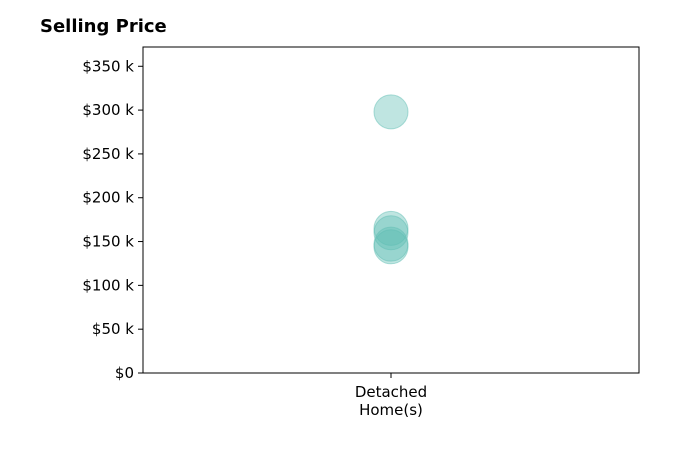 The width and height of the screenshot is (679, 462). Describe the element at coordinates (391, 410) in the screenshot. I see `x-tick-label: Home(s)` at that location.